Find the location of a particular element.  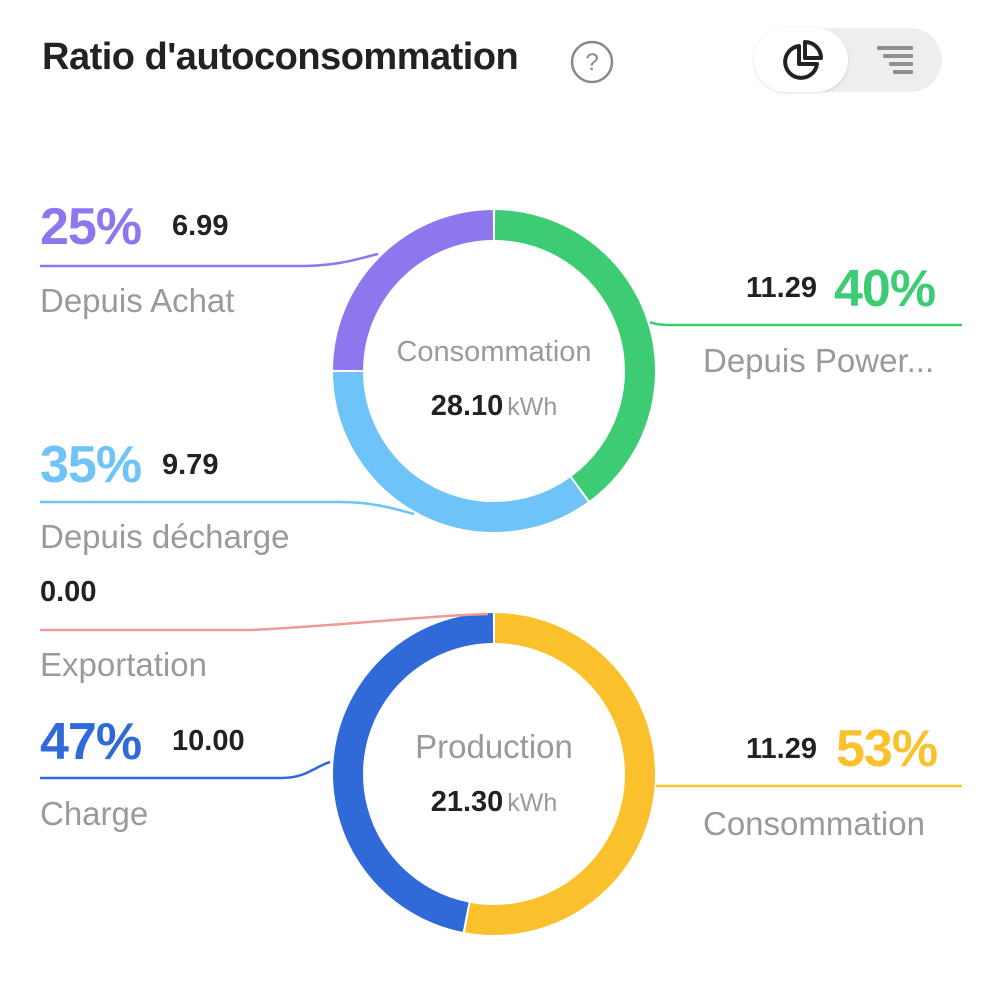

leader-exportation is located at coordinates (264, 622).